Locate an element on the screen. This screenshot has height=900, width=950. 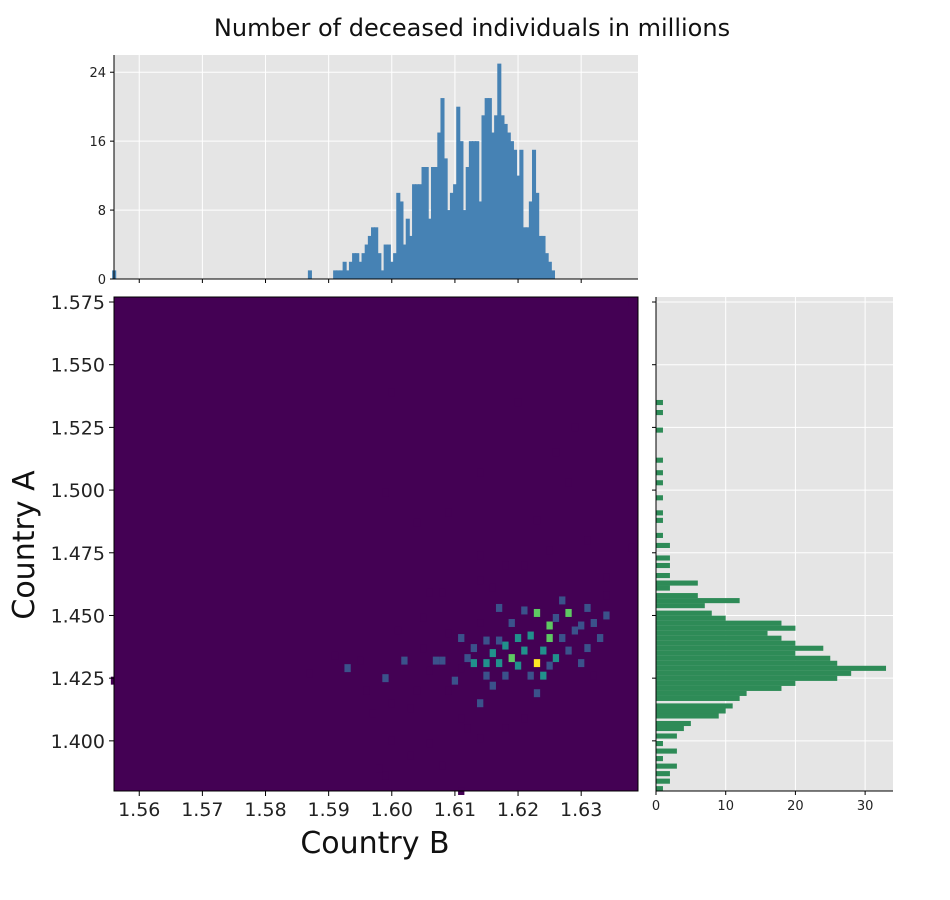
x-tick-label: 1.62 is located at coordinates (518, 810).